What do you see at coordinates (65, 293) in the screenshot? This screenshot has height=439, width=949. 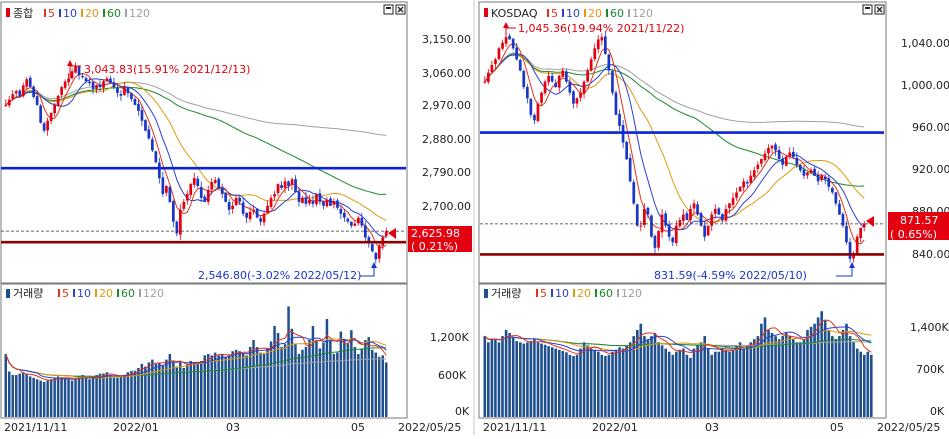 I see `vol-legend-ma5: 5` at bounding box center [65, 293].